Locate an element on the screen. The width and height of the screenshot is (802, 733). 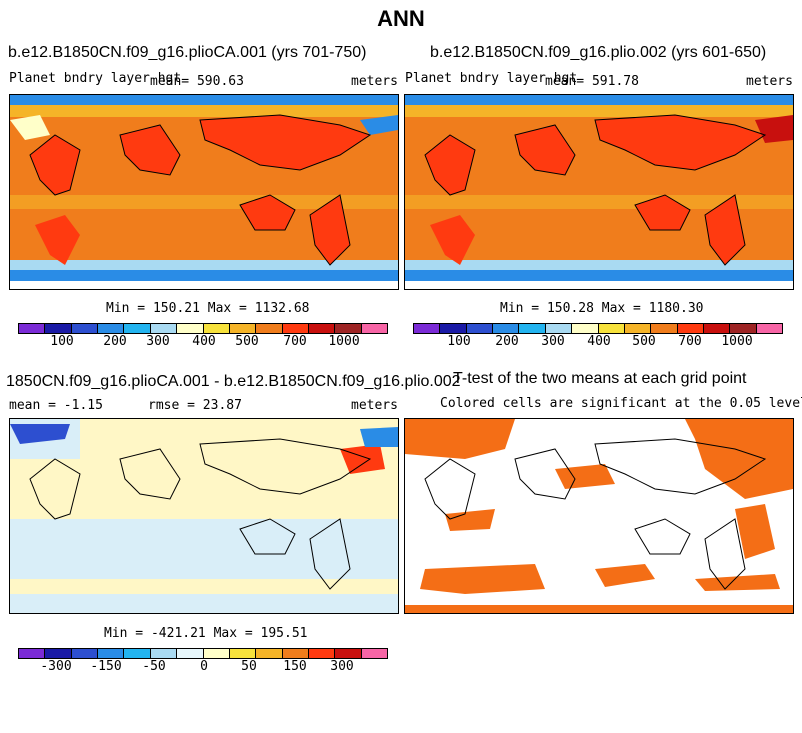
colorbar-tick: -150 is located at coordinates (106, 666).